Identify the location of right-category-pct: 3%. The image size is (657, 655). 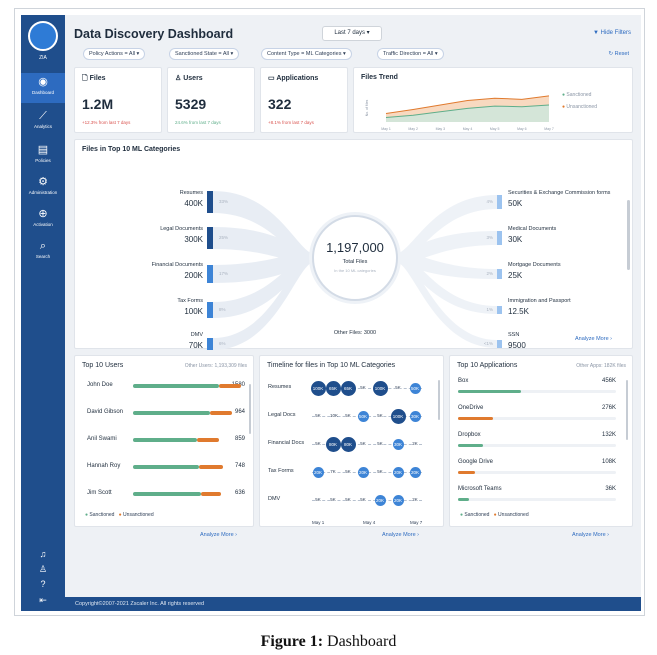
(489, 237).